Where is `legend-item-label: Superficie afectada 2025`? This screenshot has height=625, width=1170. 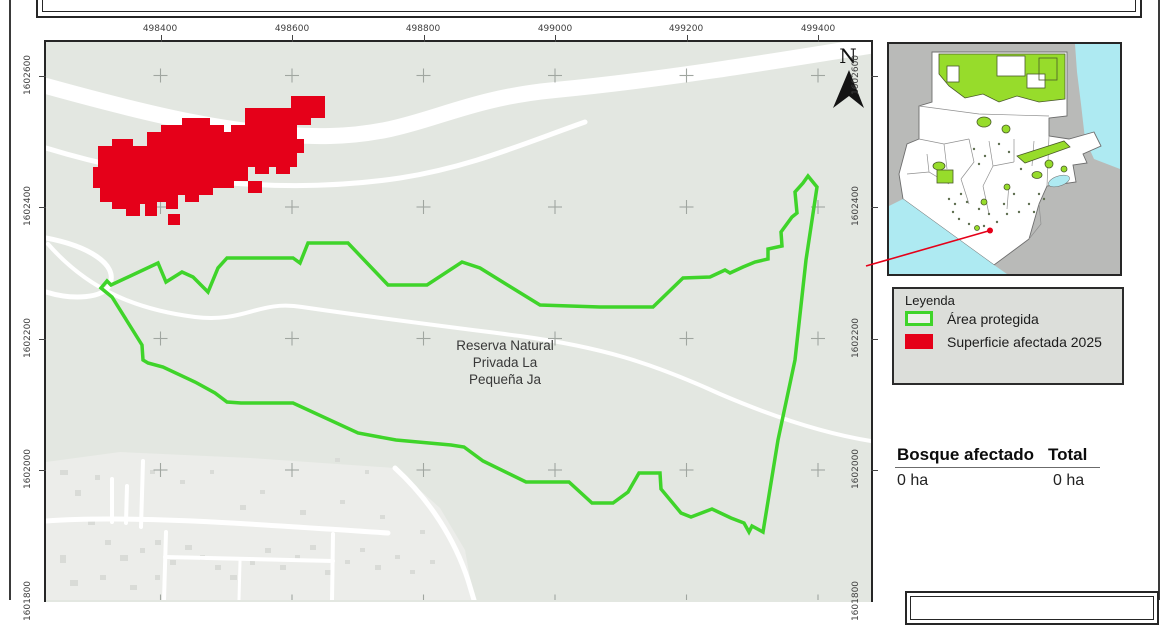
legend-item-label: Superficie afectada 2025 is located at coordinates (1024, 342).